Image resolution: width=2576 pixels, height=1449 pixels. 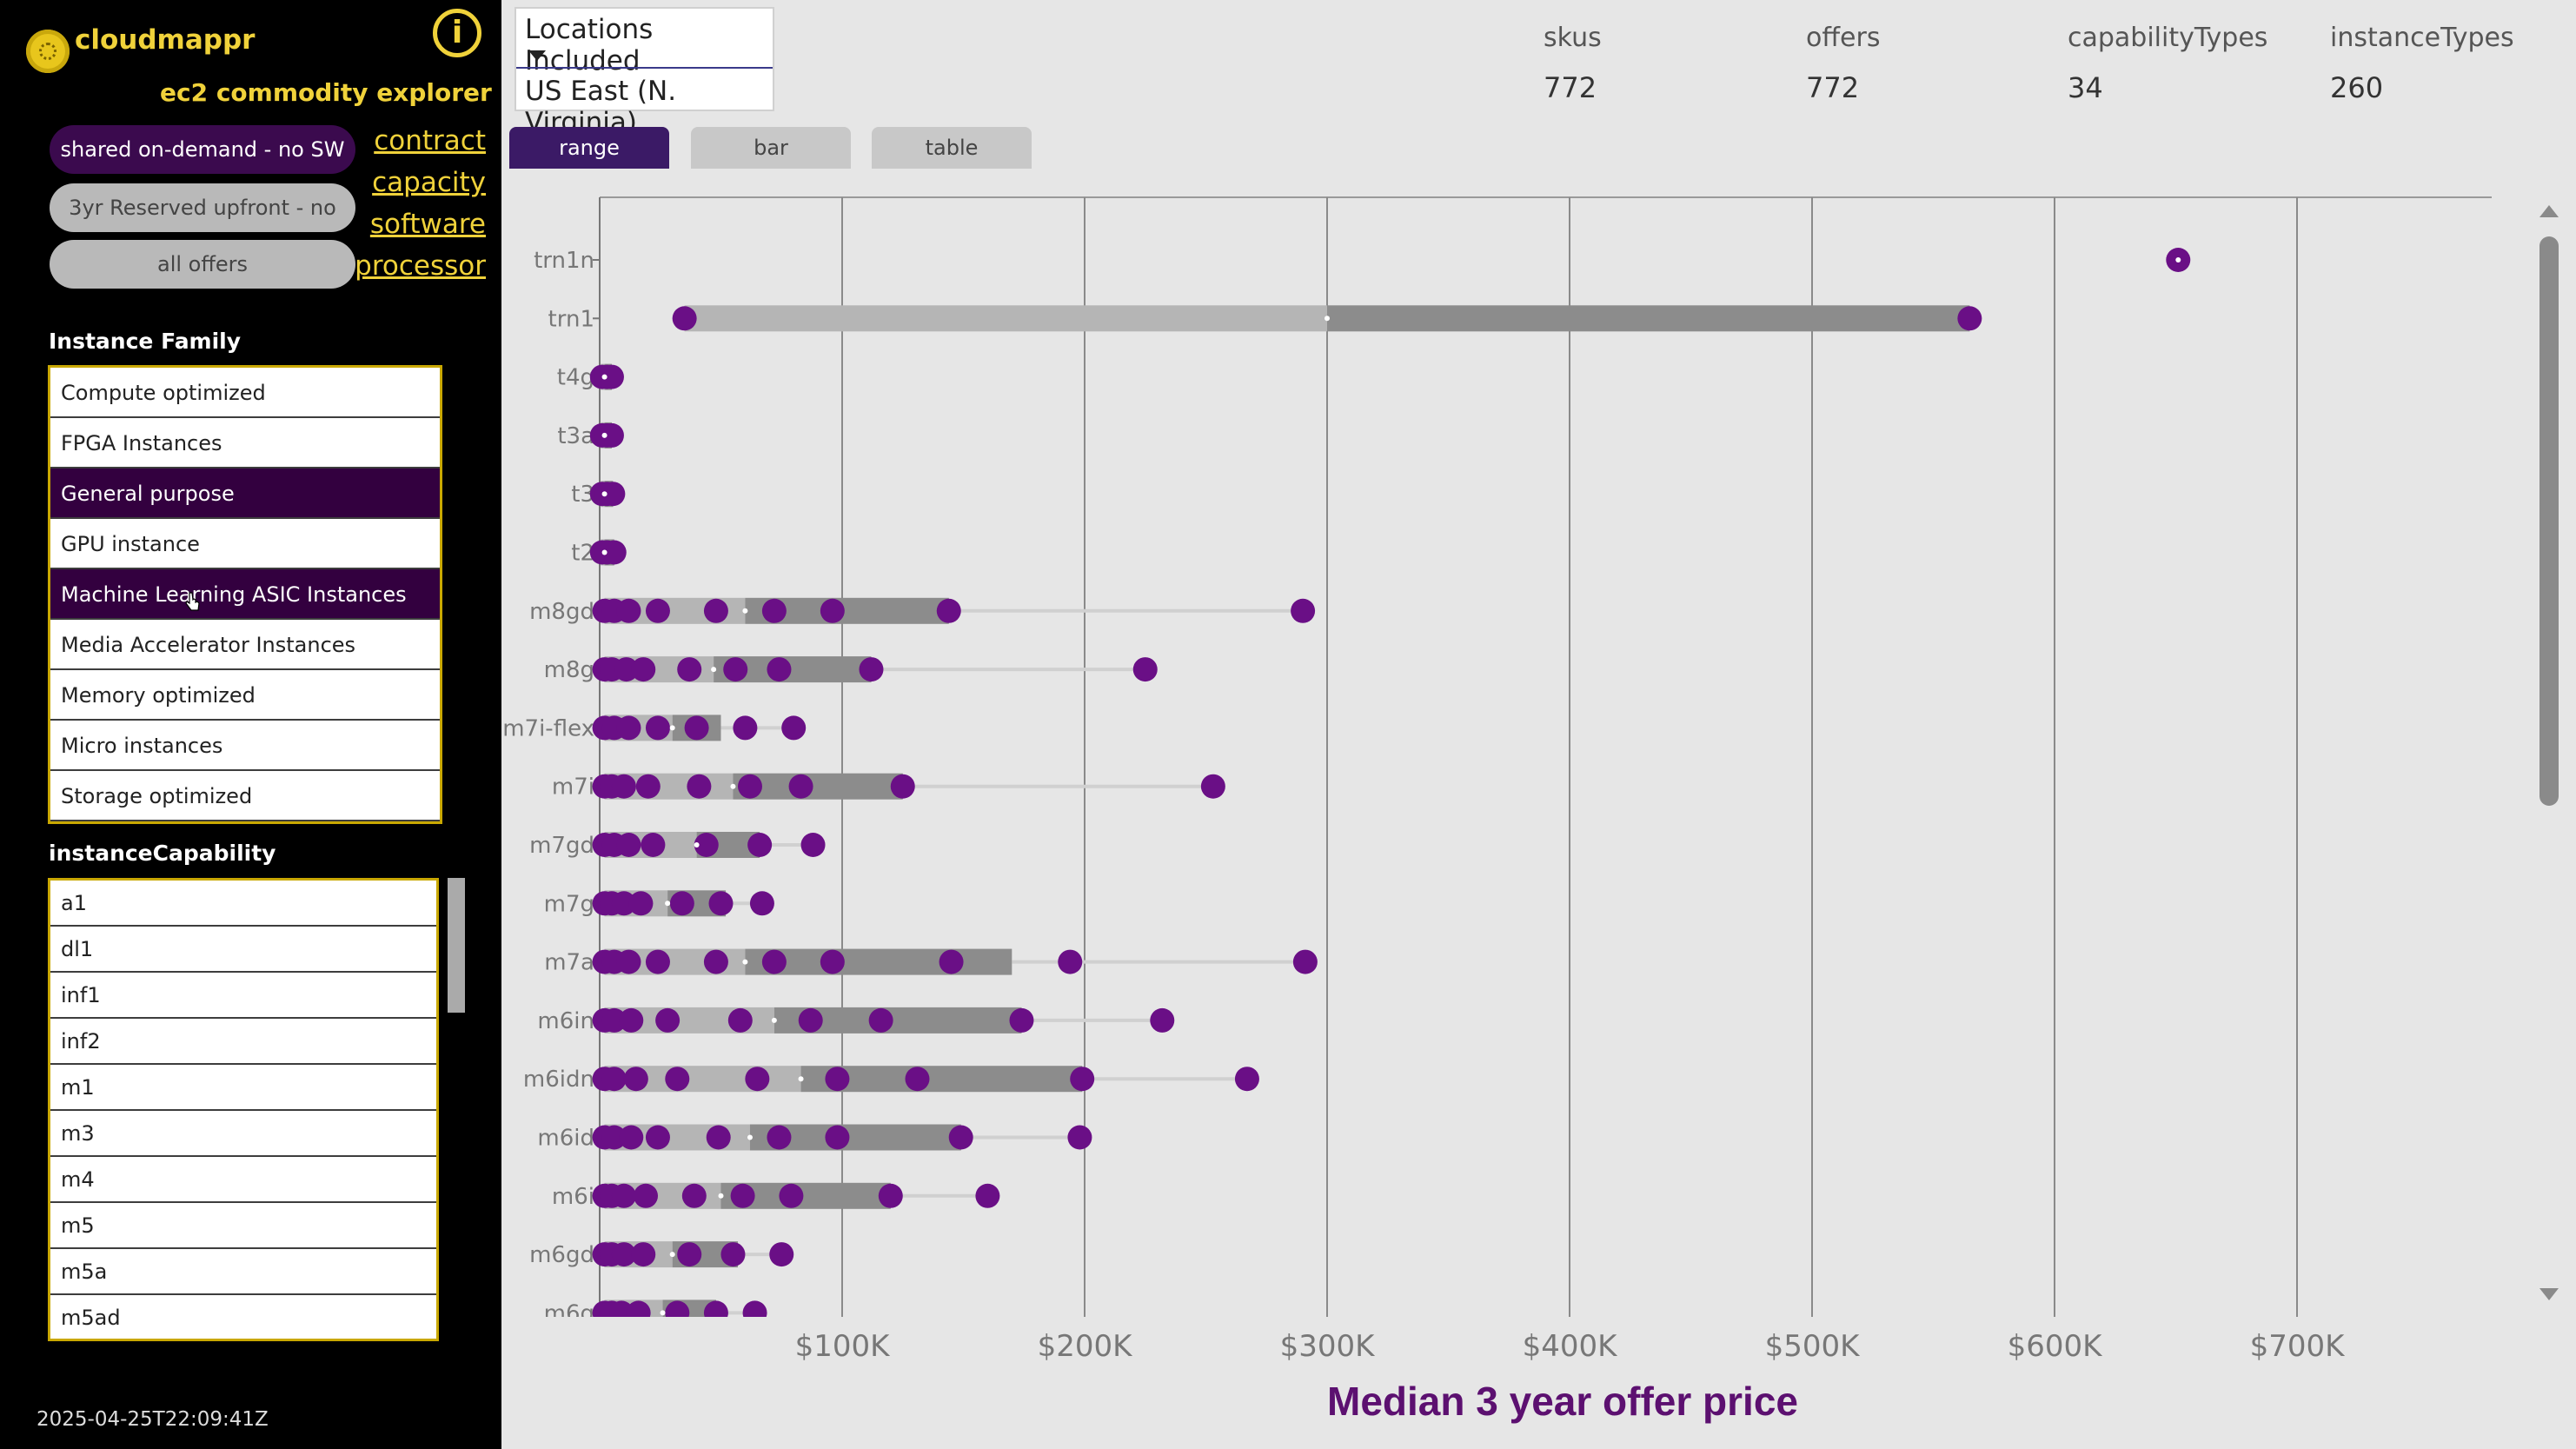 I want to click on chevron-down-icon, so click(x=537, y=55).